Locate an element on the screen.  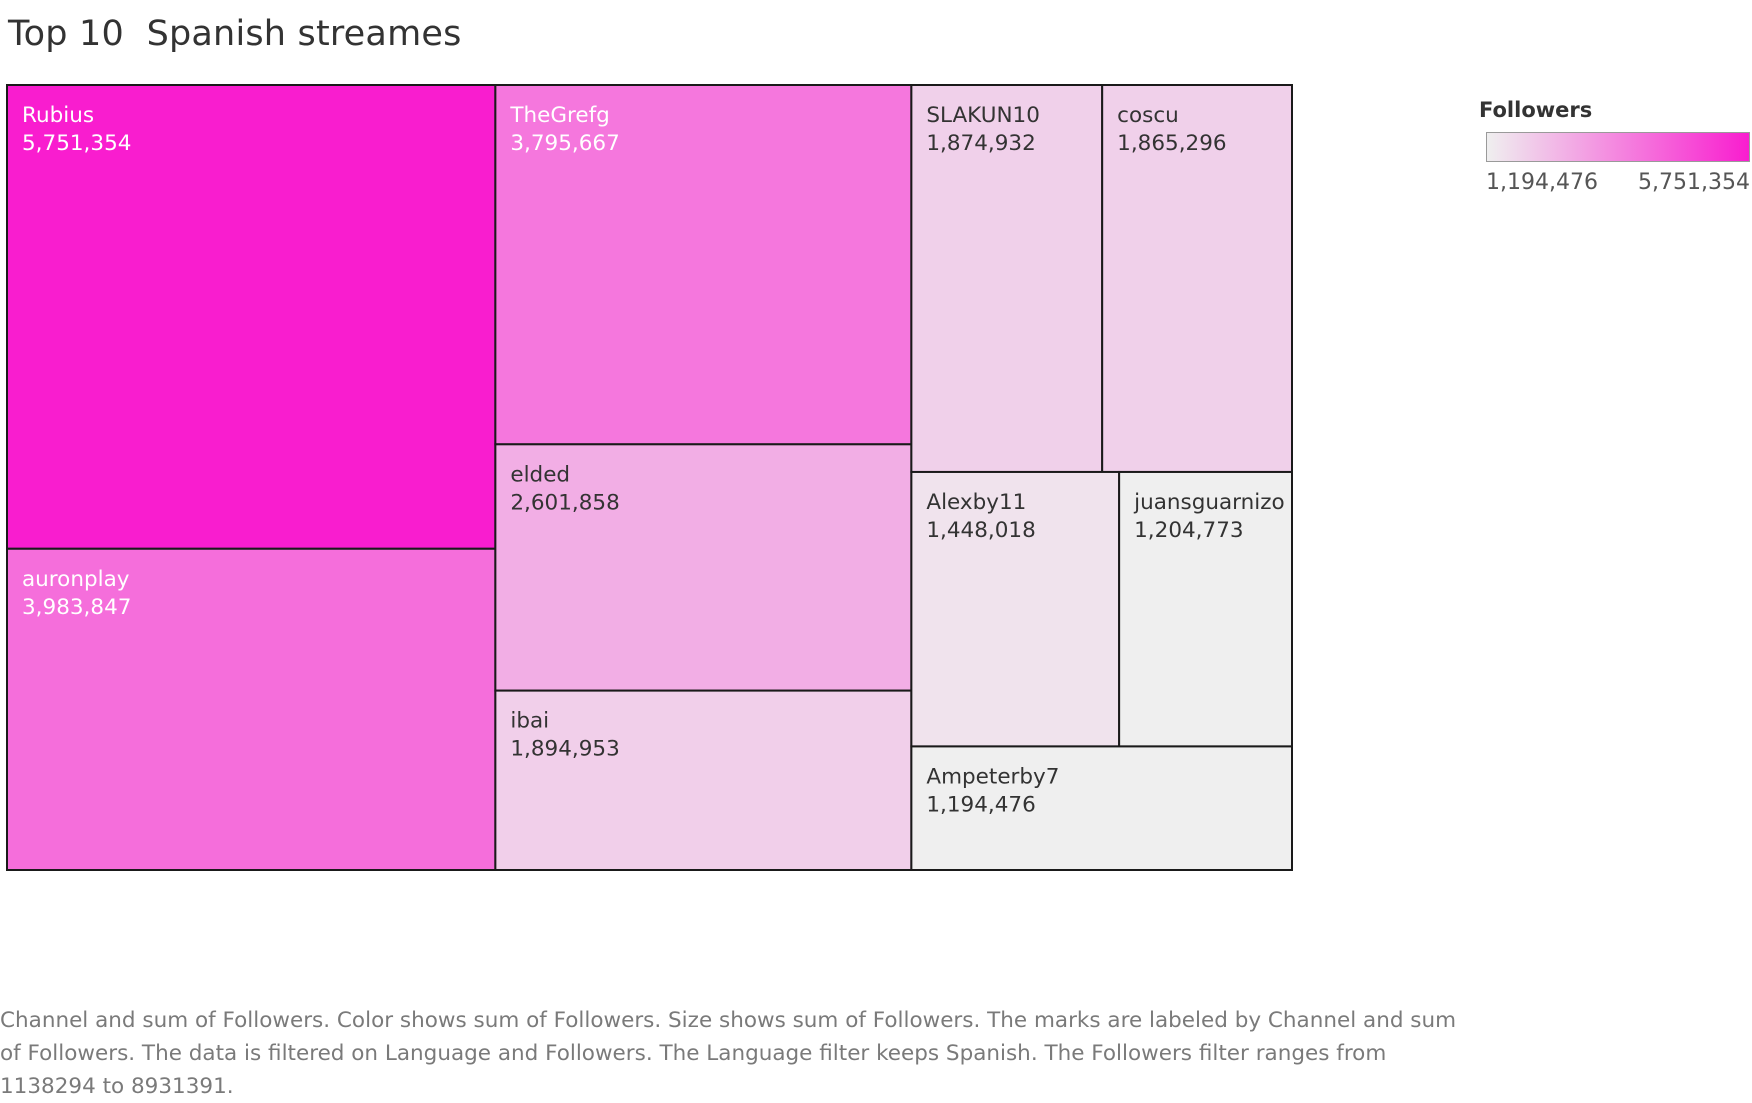
cell-channel-label: Ampeterby7 is located at coordinates (992, 776).